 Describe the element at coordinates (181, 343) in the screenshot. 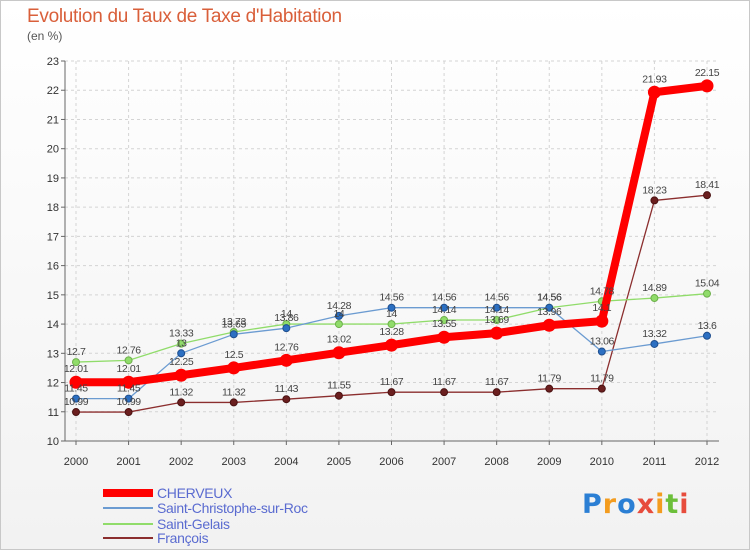

I see `data-label: 13` at that location.